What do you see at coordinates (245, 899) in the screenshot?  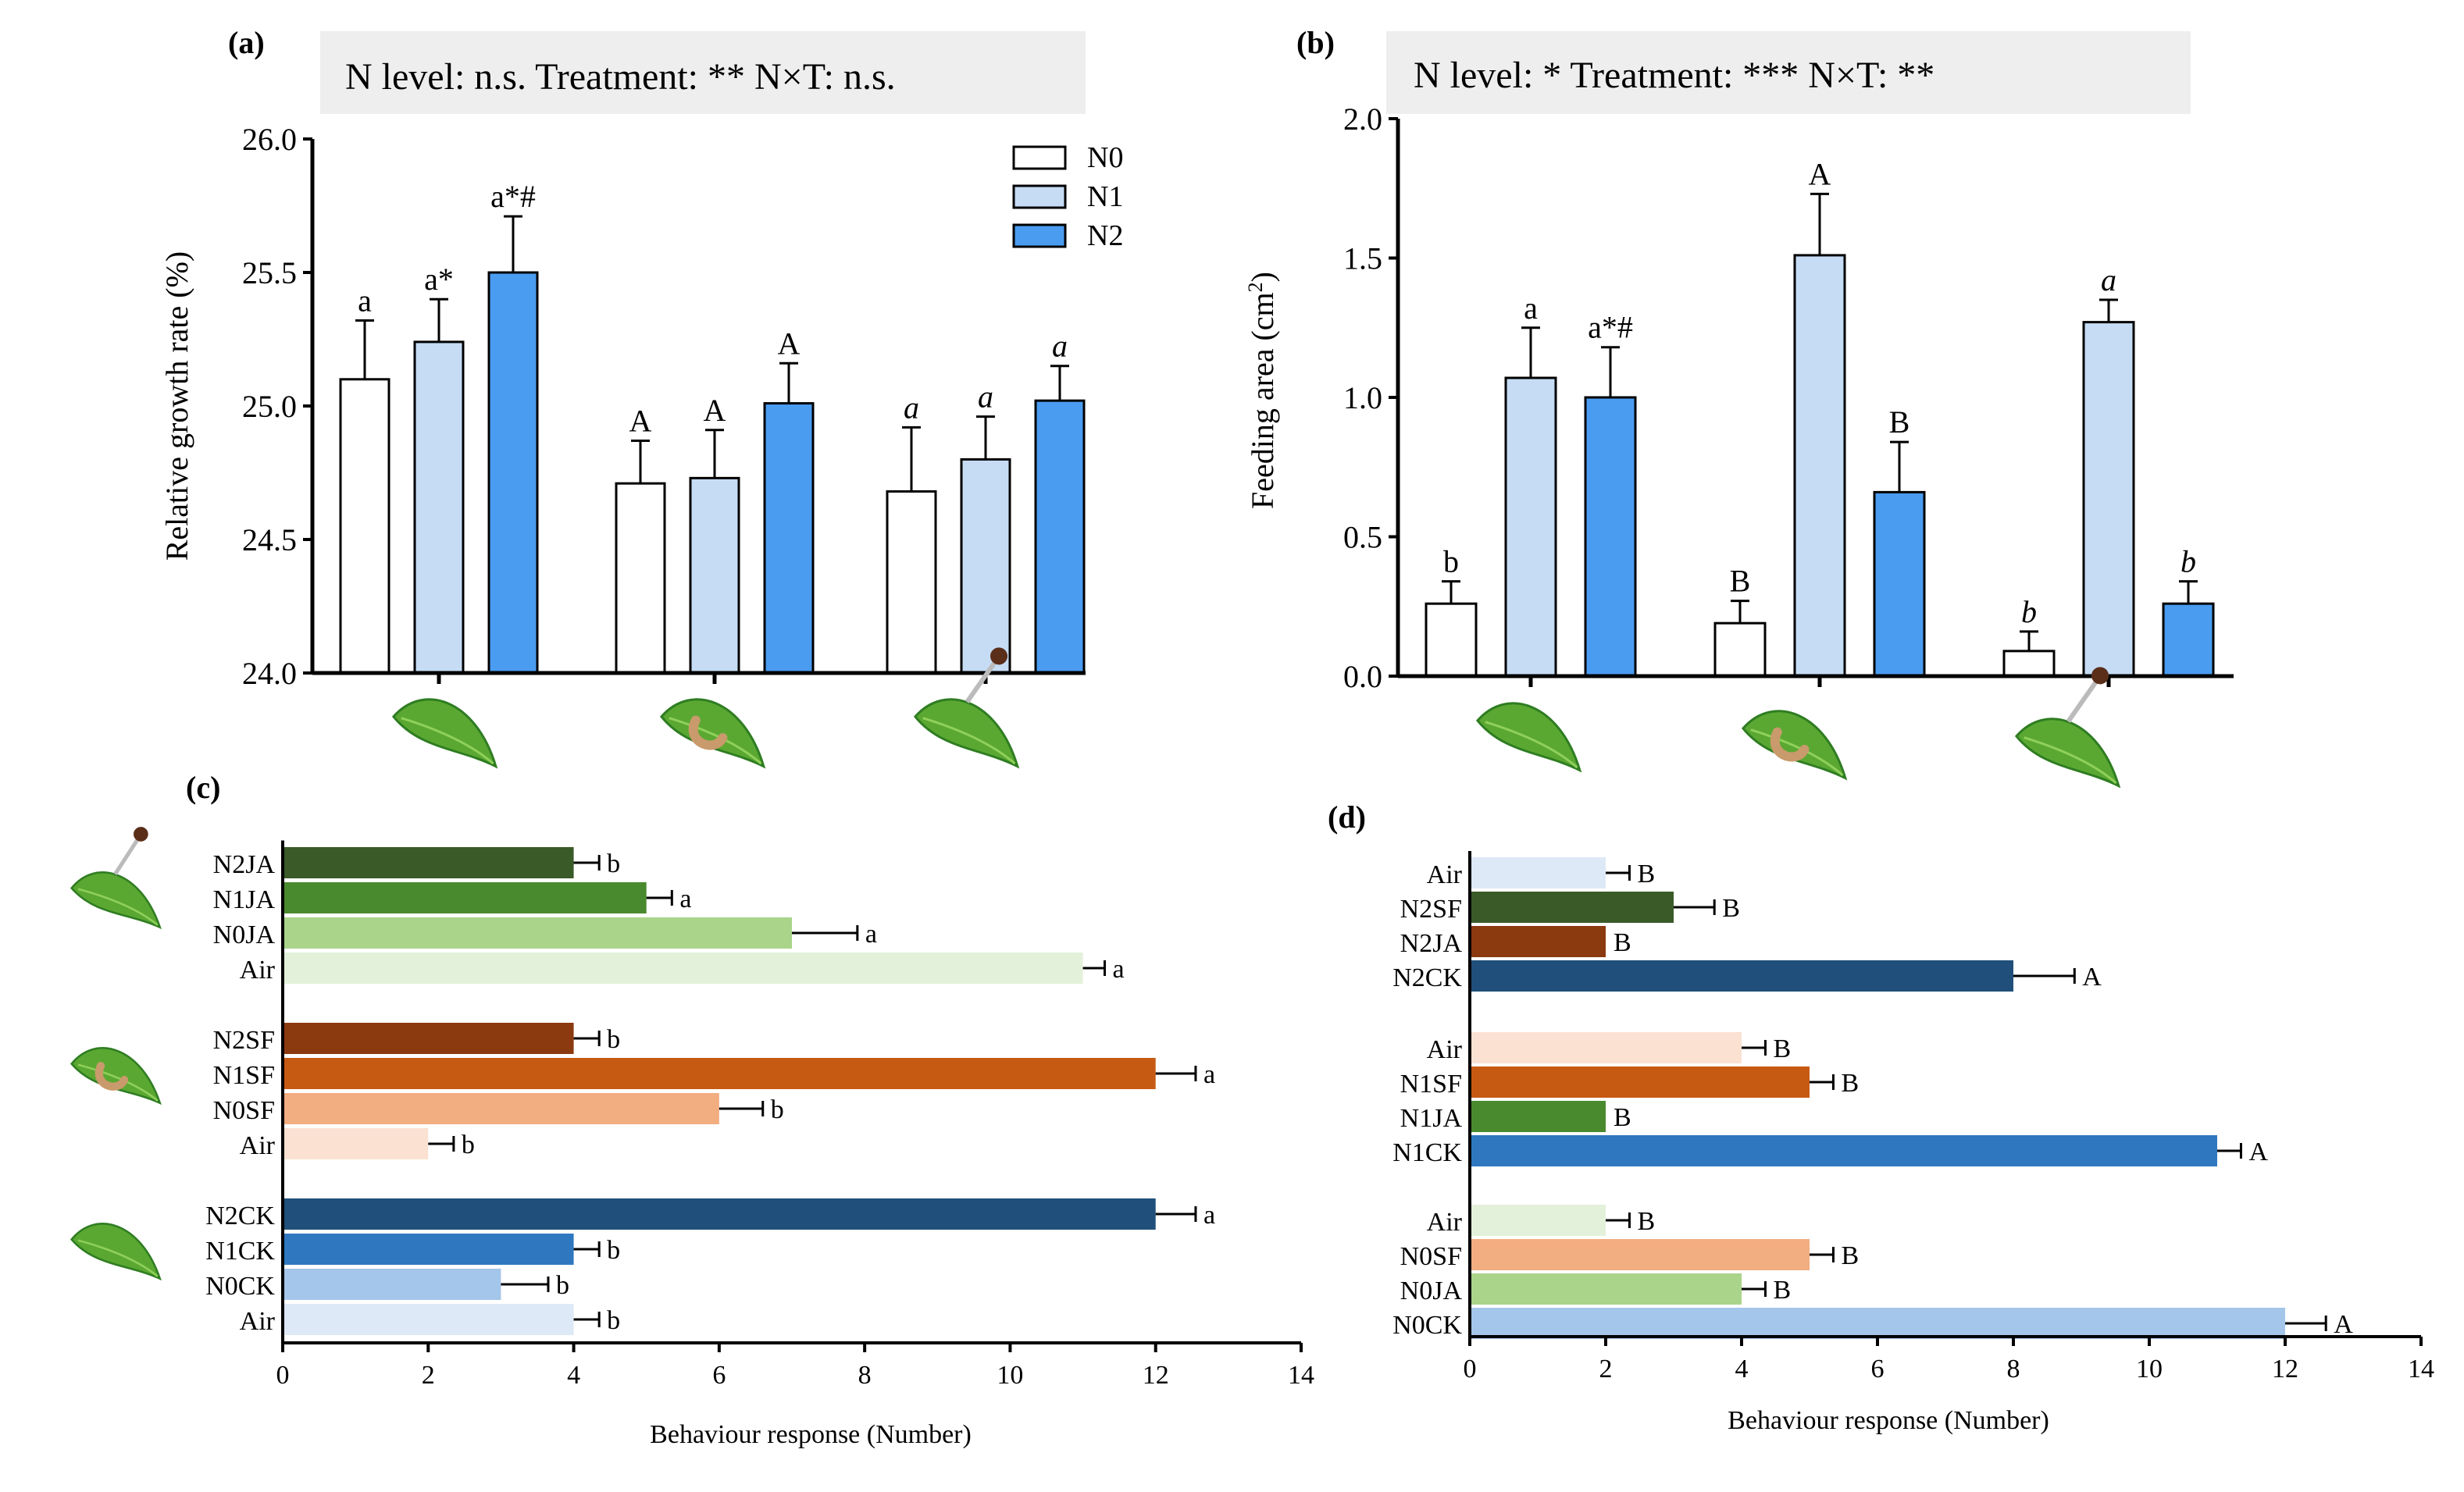 I see `c-bar-label: N1JA` at bounding box center [245, 899].